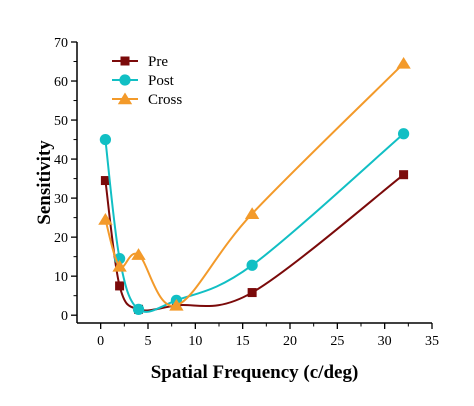 This screenshot has height=406, width=474. I want to click on legend-label-cross: Cross, so click(165, 100).